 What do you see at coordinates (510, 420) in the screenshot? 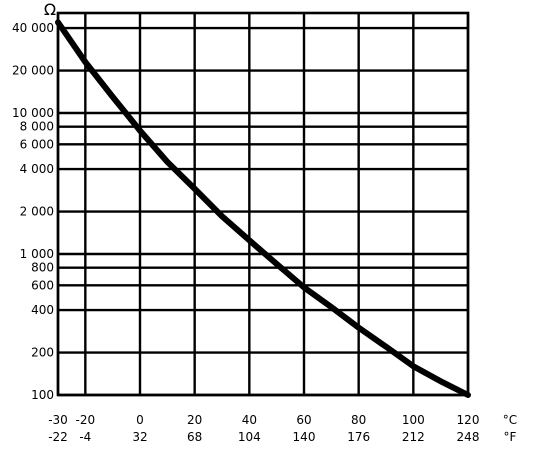
I see `x-unit-celsius-label: °C` at bounding box center [510, 420].